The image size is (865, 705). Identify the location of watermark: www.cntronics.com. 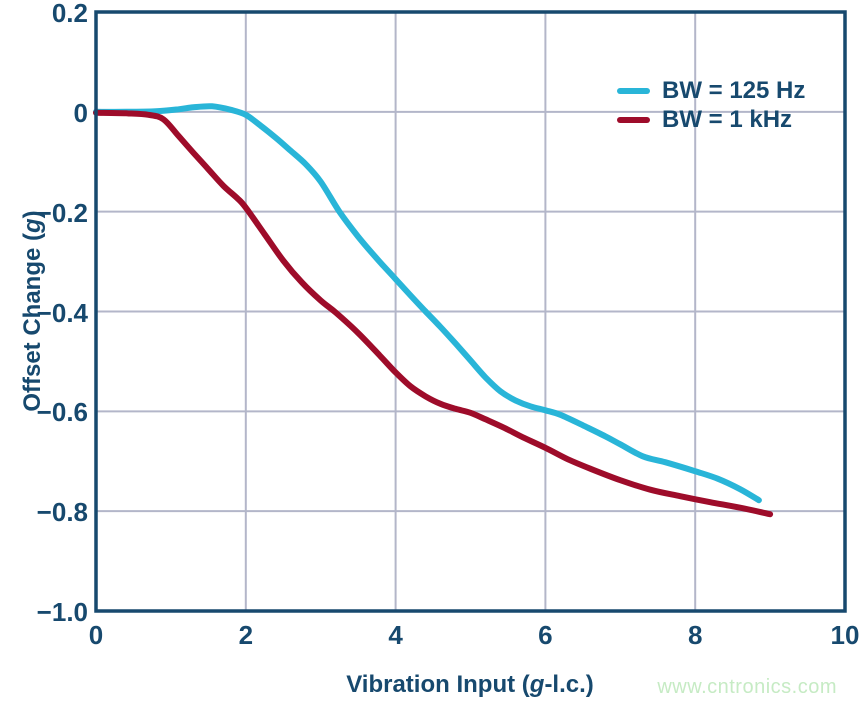
(747, 687).